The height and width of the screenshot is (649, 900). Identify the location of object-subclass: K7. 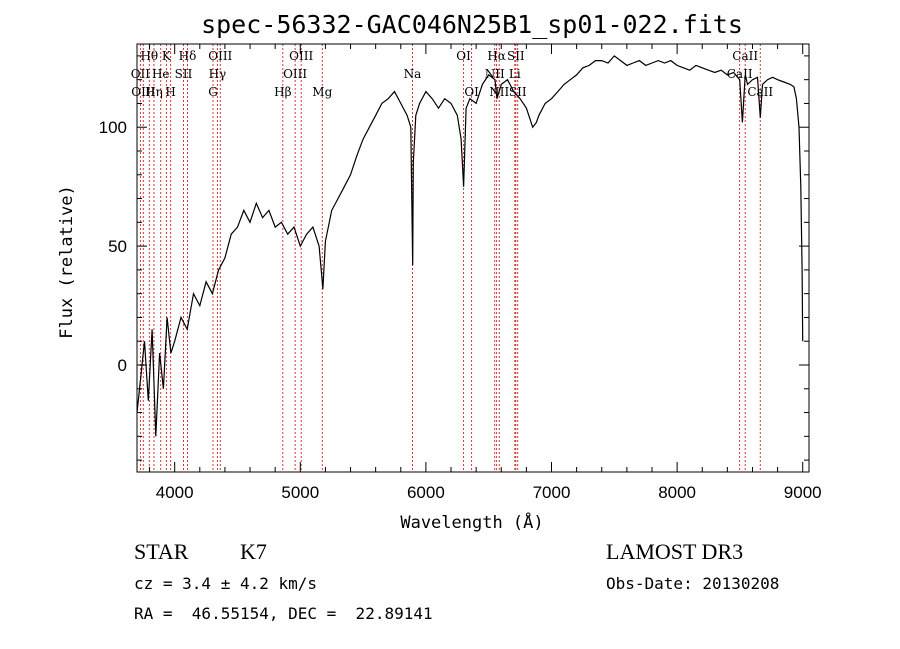
(253, 551).